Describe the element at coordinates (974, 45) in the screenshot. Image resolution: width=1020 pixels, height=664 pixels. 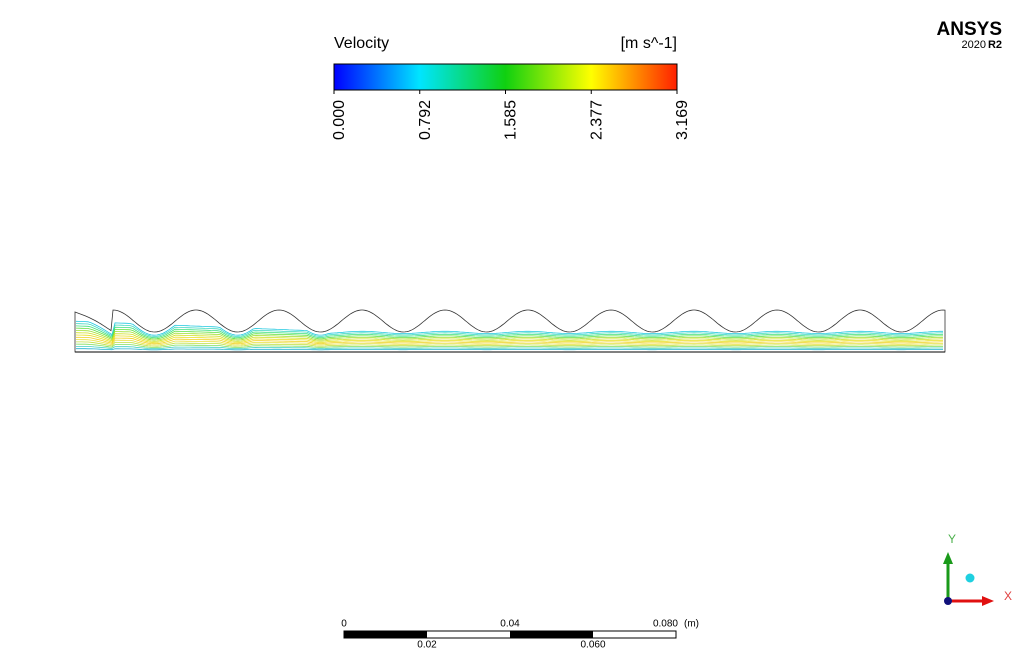
I see `logo-year: 2020` at that location.